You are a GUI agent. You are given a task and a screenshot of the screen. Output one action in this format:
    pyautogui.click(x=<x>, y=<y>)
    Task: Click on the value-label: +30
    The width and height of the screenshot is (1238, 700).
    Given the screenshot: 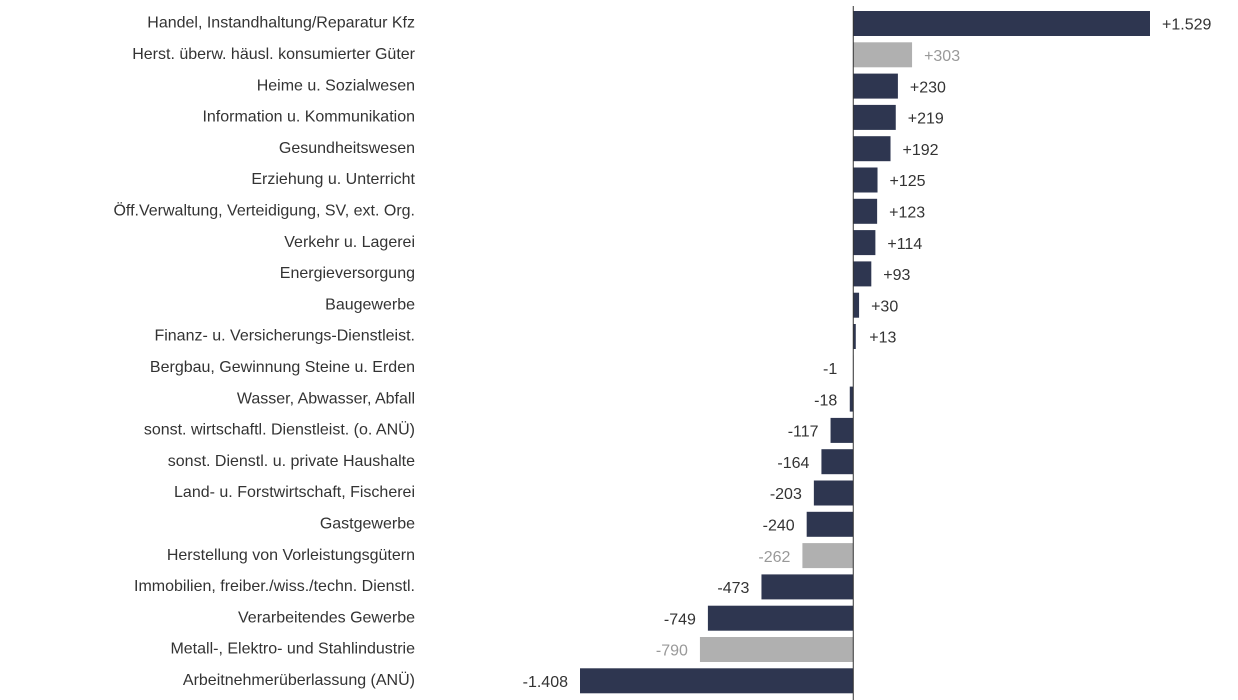 What is the action you would take?
    pyautogui.click(x=884, y=306)
    